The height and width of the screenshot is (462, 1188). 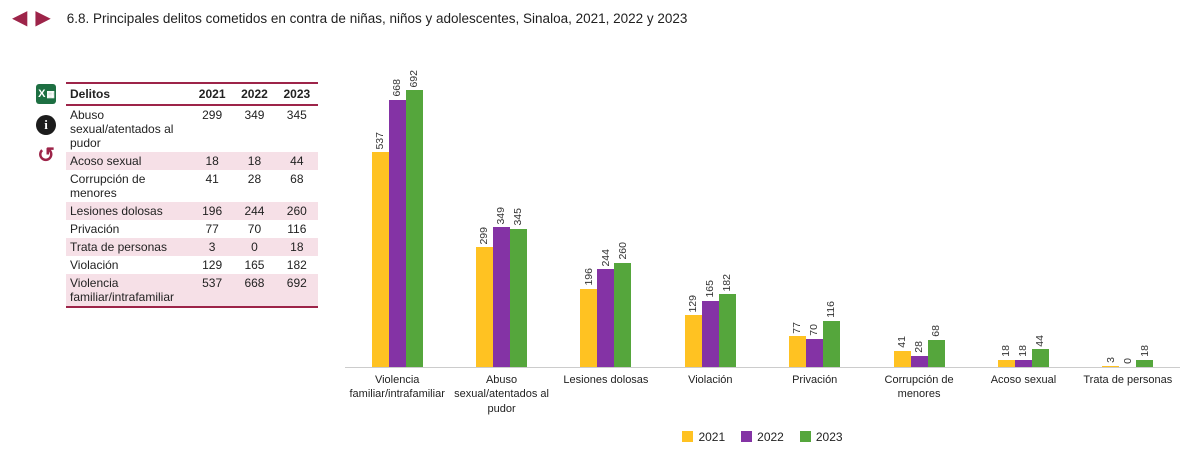 I want to click on bar-wrap: 129, so click(x=693, y=331).